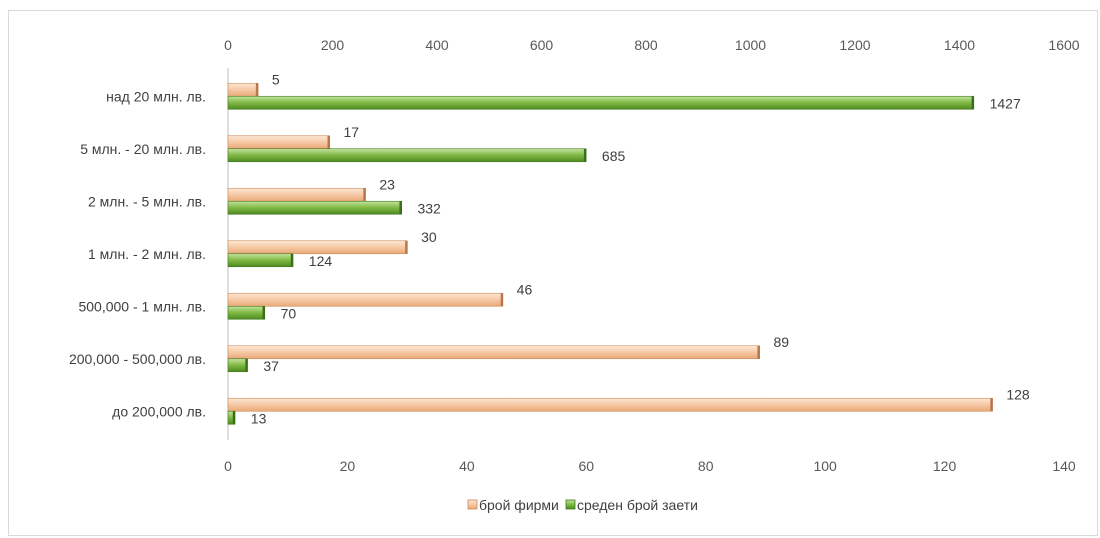  I want to click on data-label-employees: 13, so click(259, 418).